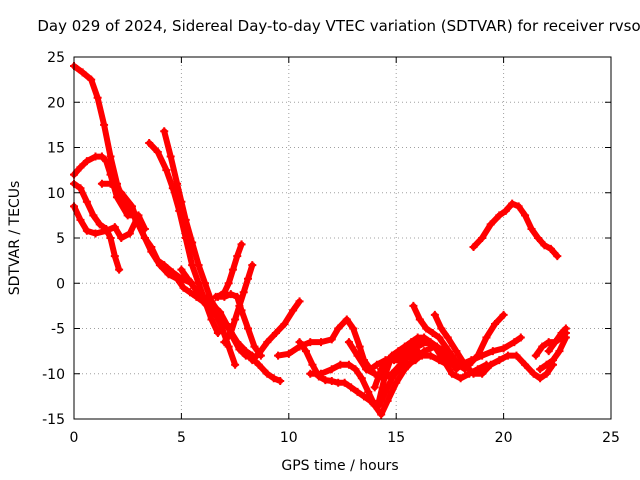 This screenshot has height=480, width=640. Describe the element at coordinates (56, 194) in the screenshot. I see `y-tick-label: 10` at that location.